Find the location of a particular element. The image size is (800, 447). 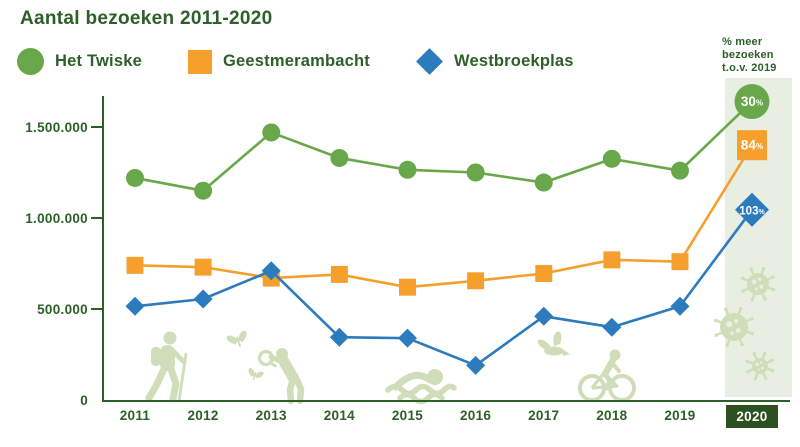

diamond-marker-icon is located at coordinates (429, 61).